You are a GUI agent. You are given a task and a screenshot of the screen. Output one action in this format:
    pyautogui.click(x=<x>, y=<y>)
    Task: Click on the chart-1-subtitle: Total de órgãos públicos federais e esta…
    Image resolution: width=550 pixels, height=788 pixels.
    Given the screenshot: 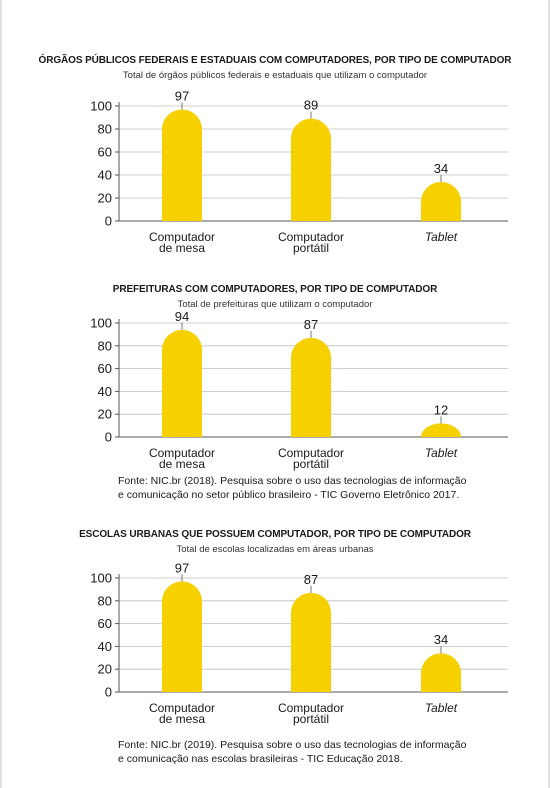 What is the action you would take?
    pyautogui.click(x=275, y=75)
    